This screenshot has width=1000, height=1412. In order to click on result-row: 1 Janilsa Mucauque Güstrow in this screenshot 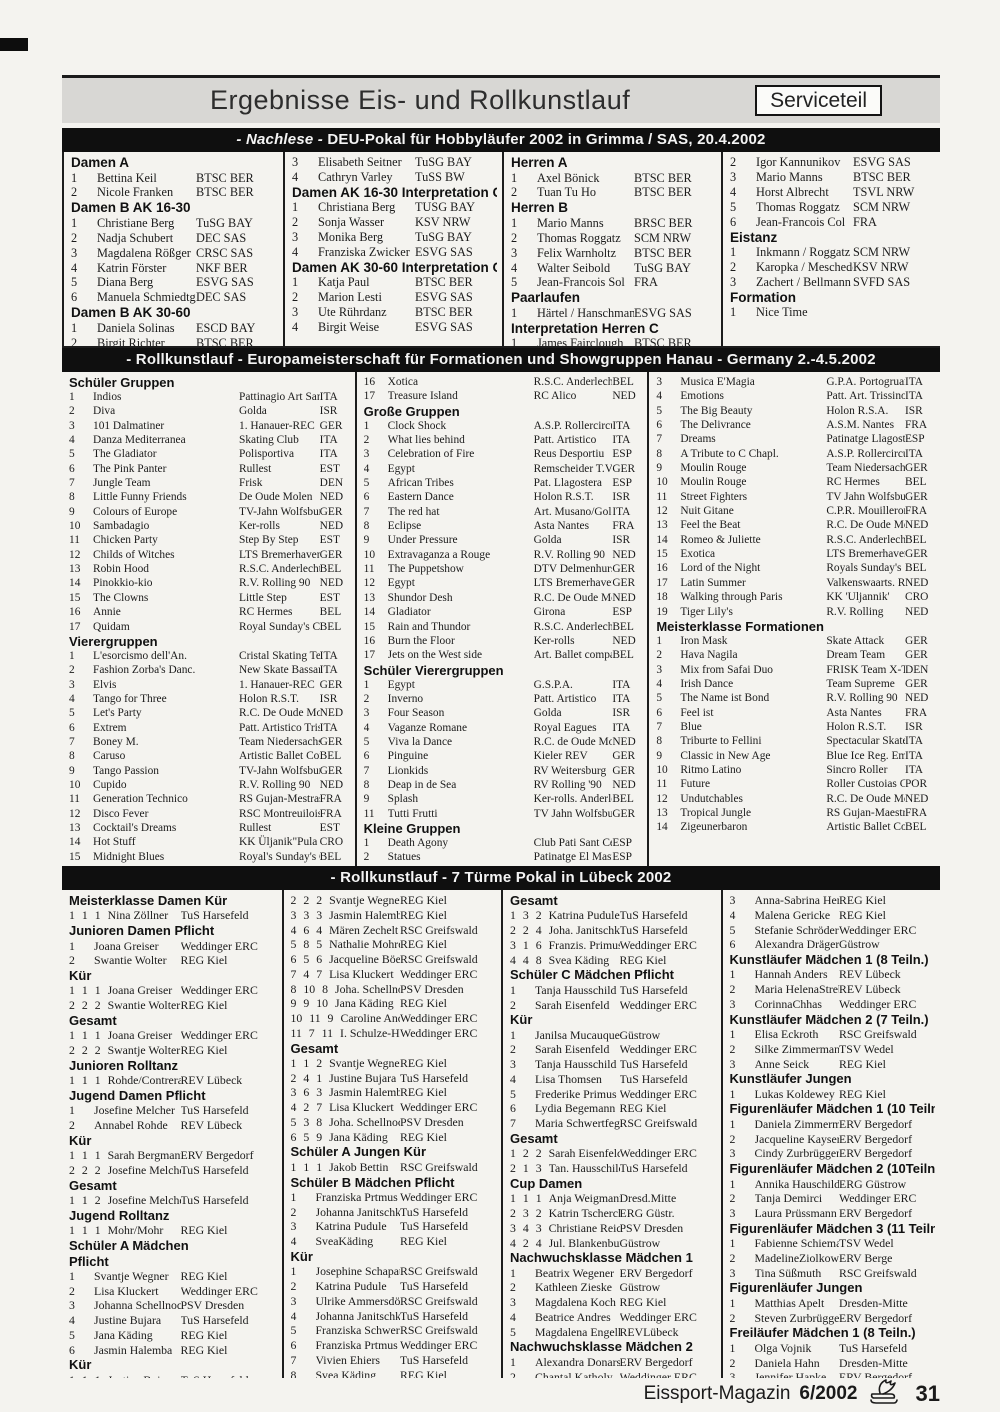, I will do `click(613, 1035)`.